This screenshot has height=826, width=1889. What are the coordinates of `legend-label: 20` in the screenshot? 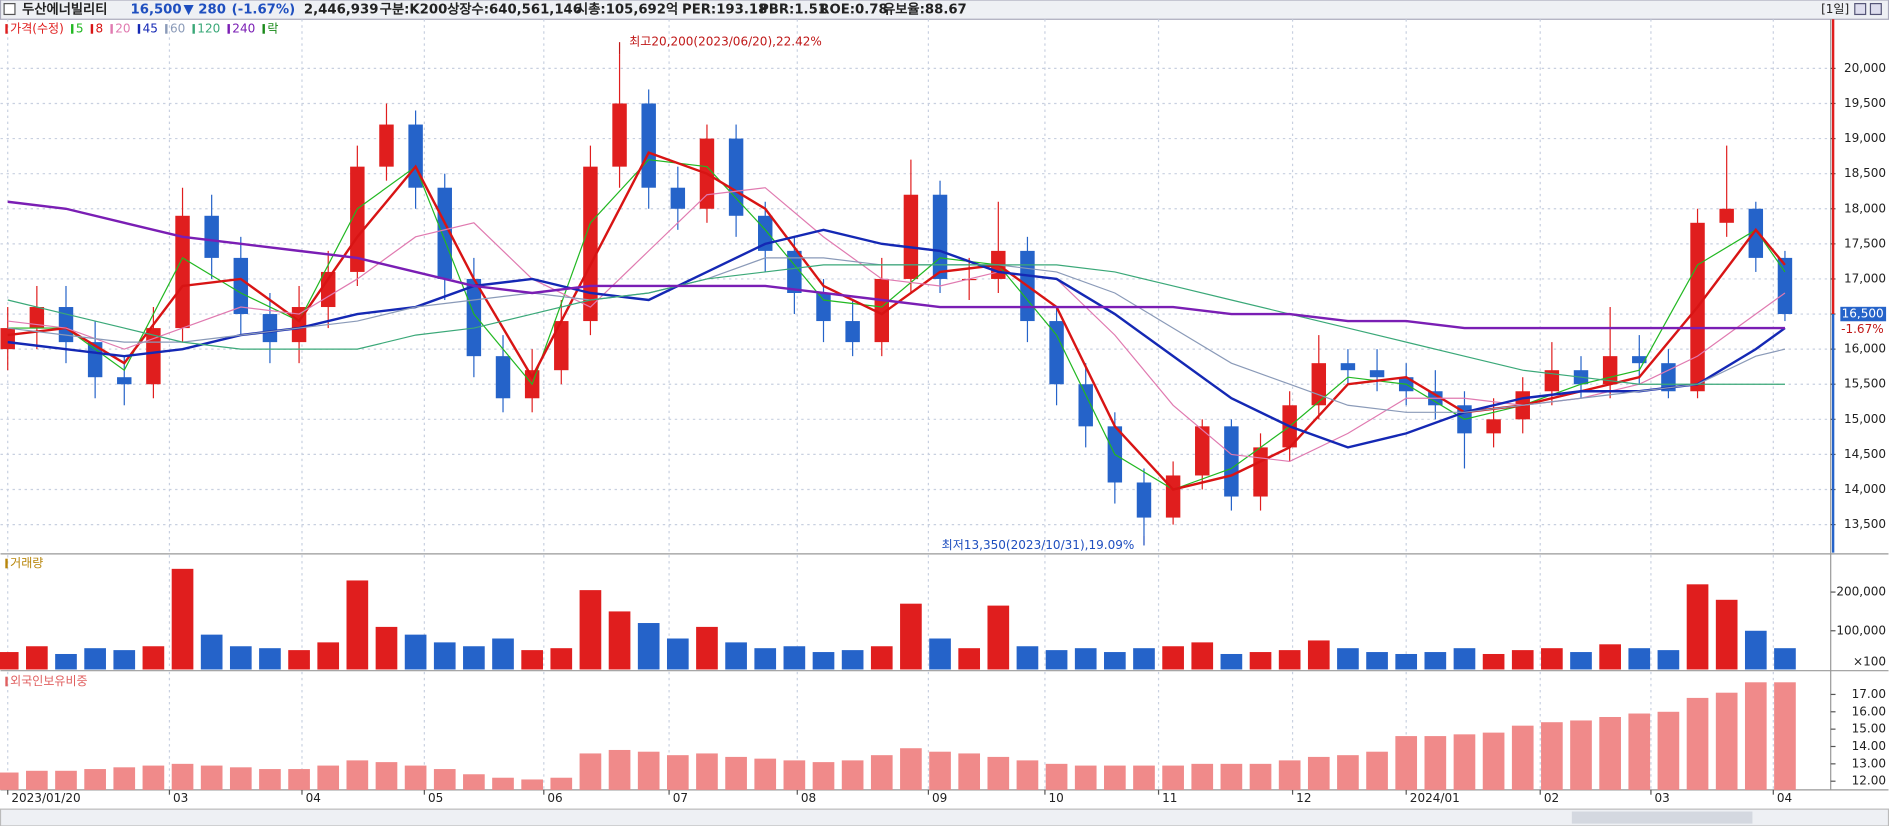 It's located at (122, 28).